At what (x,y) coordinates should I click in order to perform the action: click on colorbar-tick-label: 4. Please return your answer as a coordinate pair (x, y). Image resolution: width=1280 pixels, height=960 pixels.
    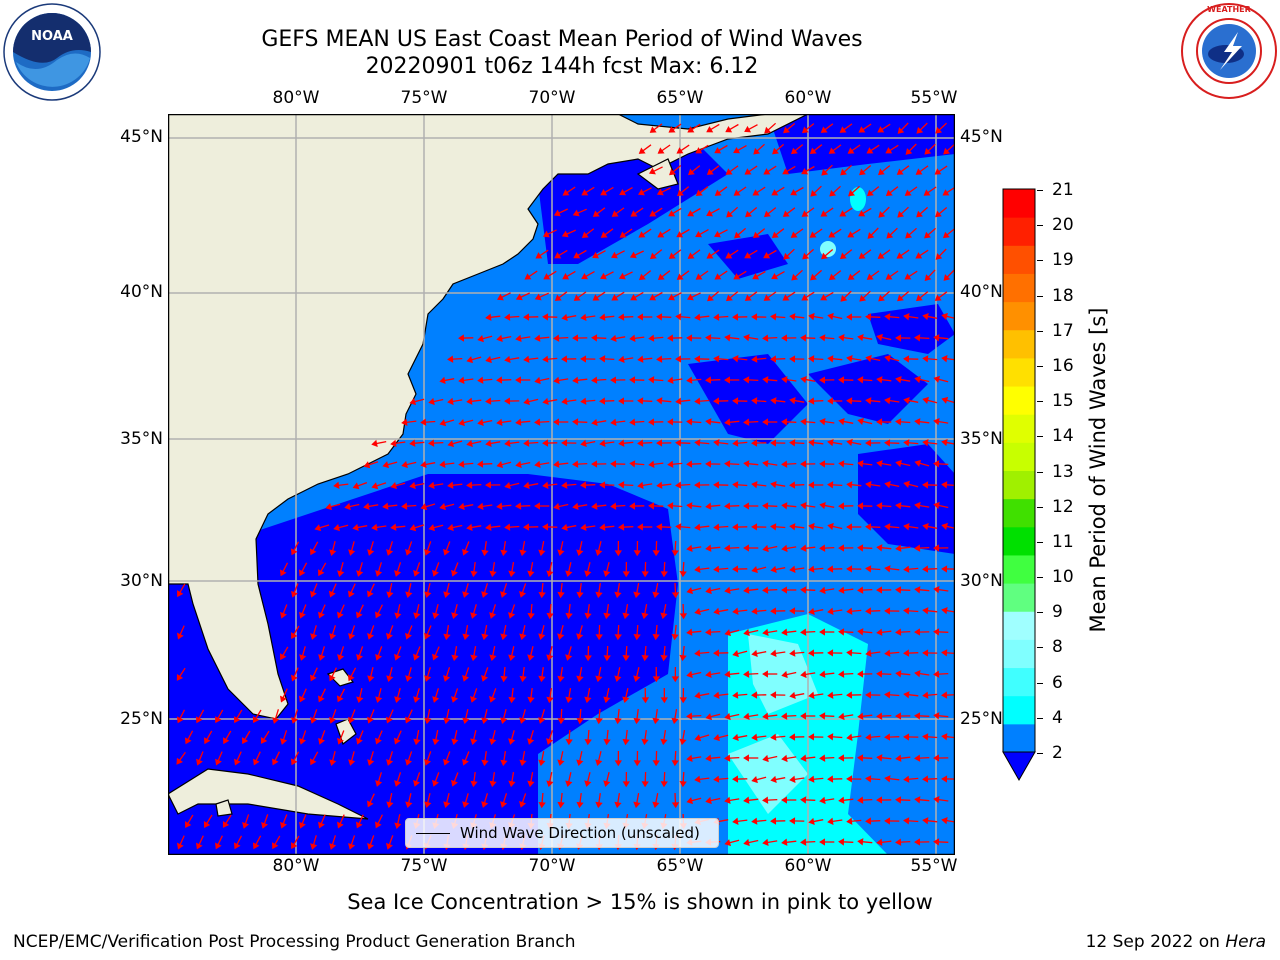
    Looking at the image, I should click on (1057, 717).